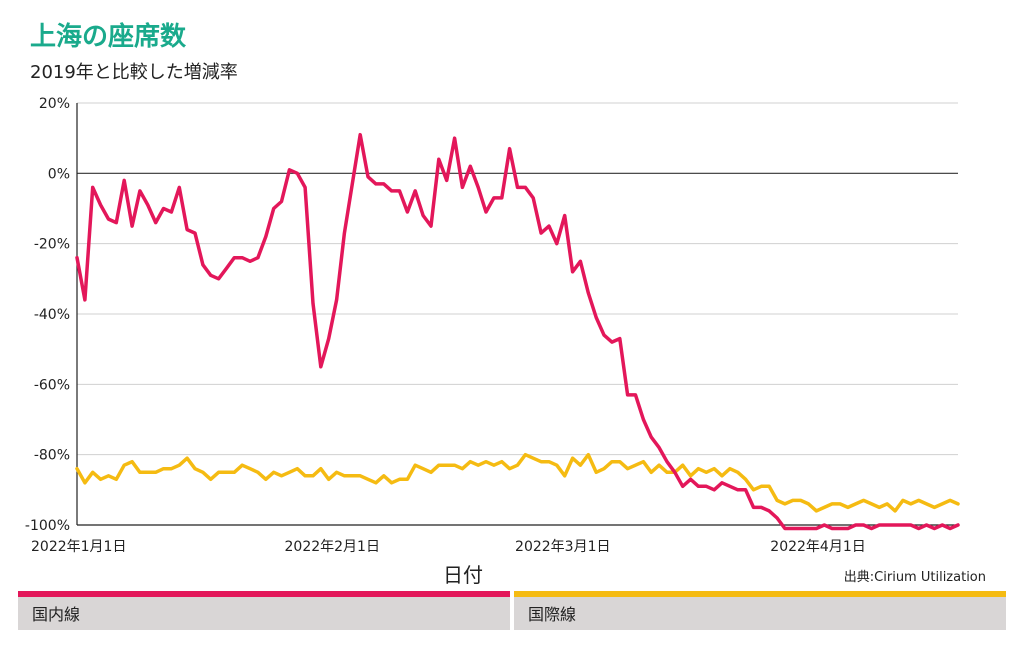  What do you see at coordinates (552, 614) in the screenshot?
I see `legend-international-label: 国際線` at bounding box center [552, 614].